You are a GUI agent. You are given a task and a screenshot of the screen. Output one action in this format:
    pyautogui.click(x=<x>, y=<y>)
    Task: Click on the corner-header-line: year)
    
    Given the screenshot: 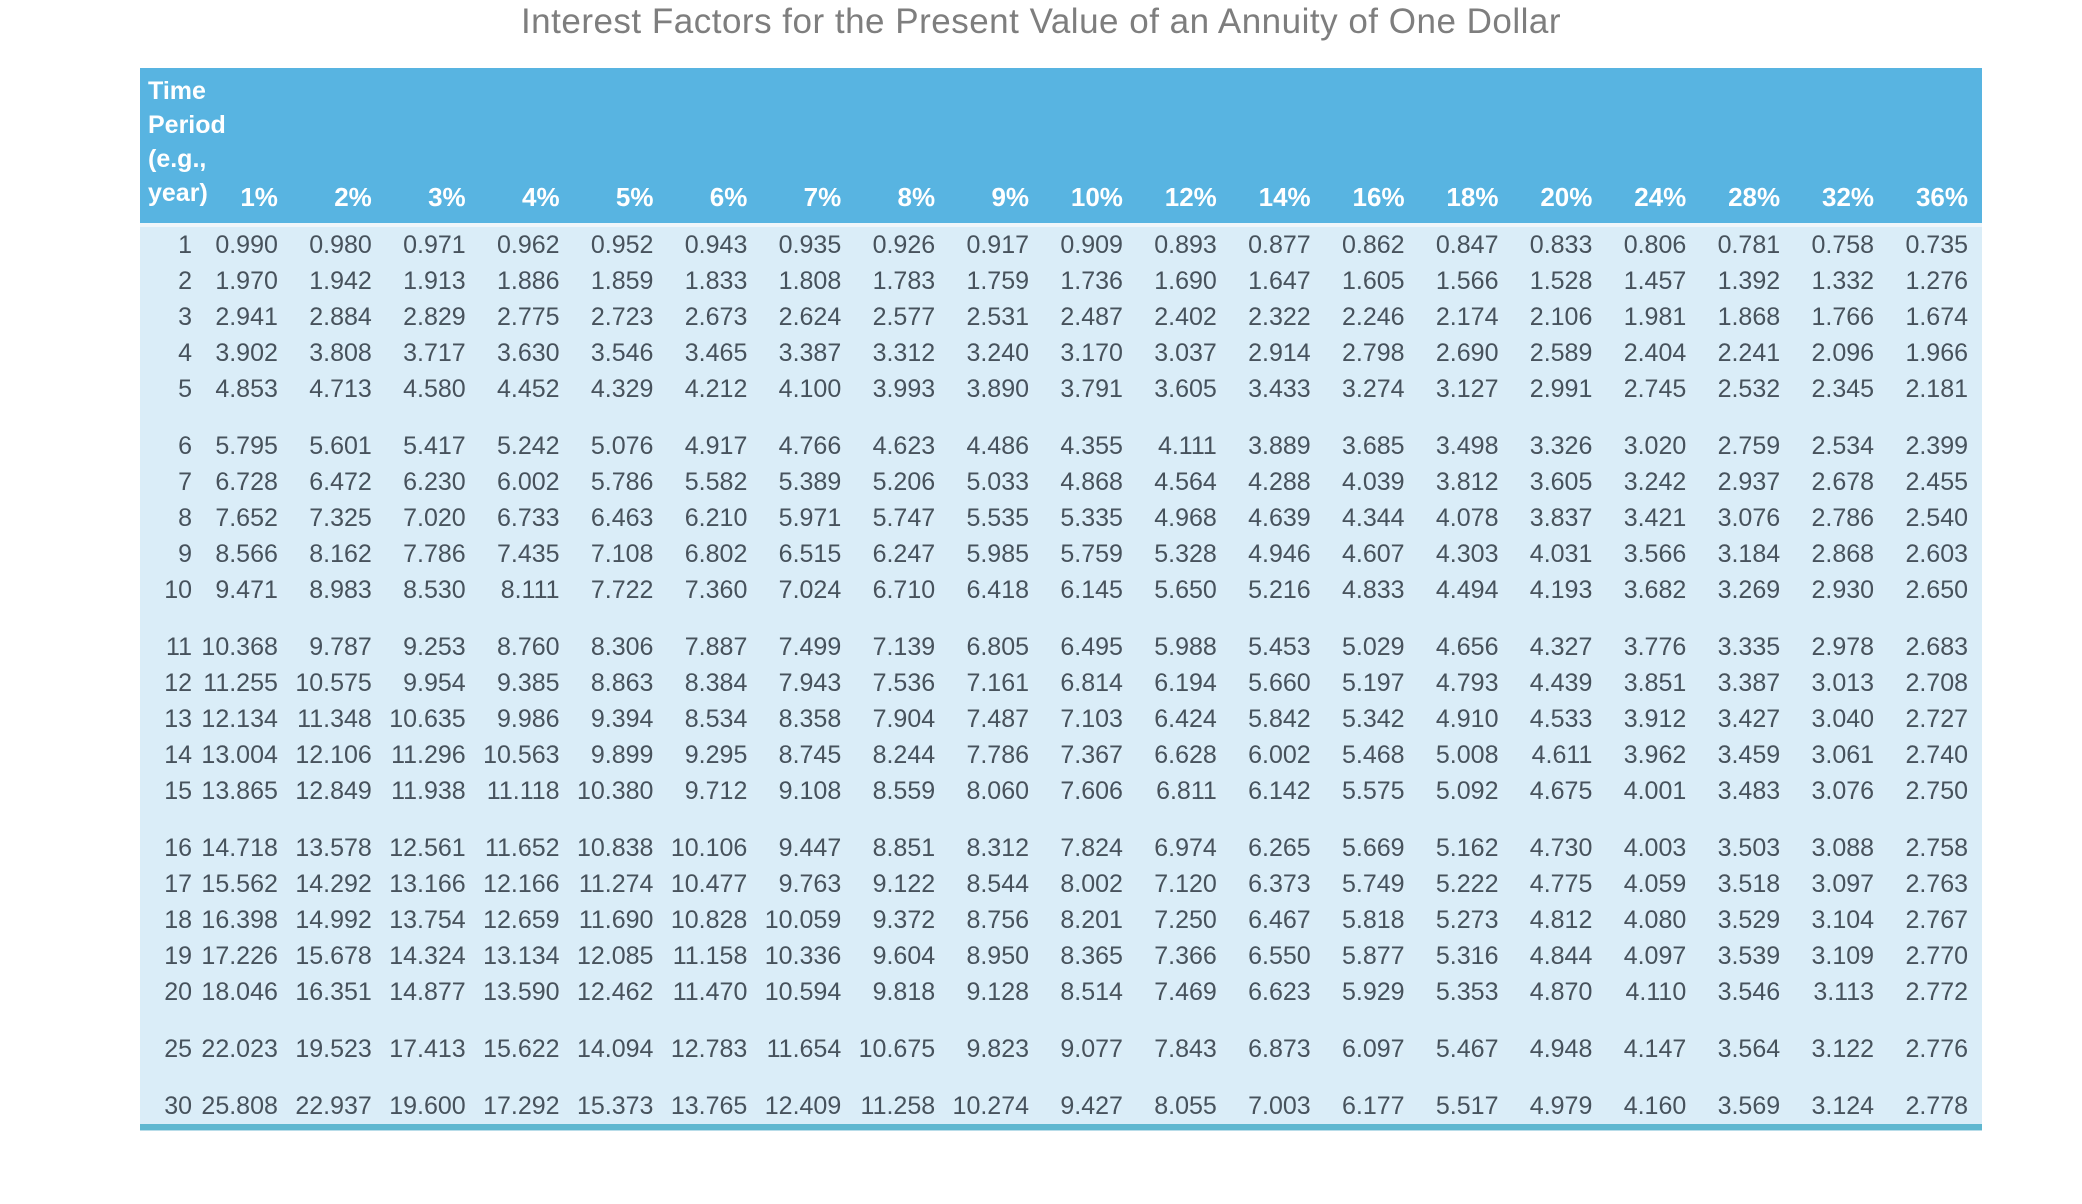 What is the action you would take?
    pyautogui.click(x=178, y=193)
    